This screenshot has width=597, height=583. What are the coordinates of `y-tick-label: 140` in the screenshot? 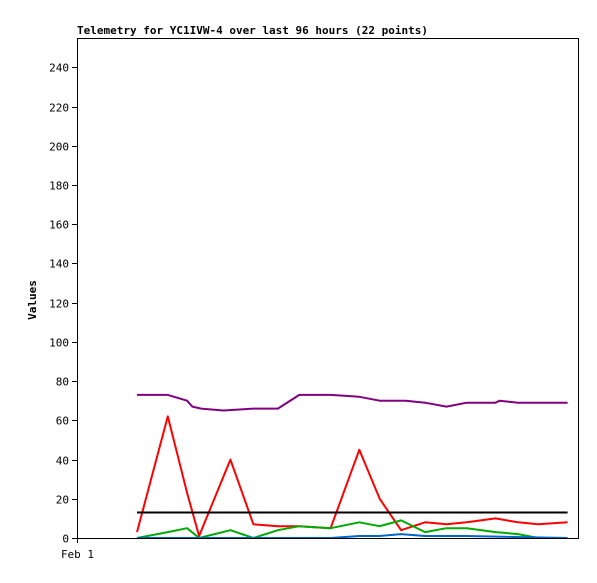 It's located at (59, 264).